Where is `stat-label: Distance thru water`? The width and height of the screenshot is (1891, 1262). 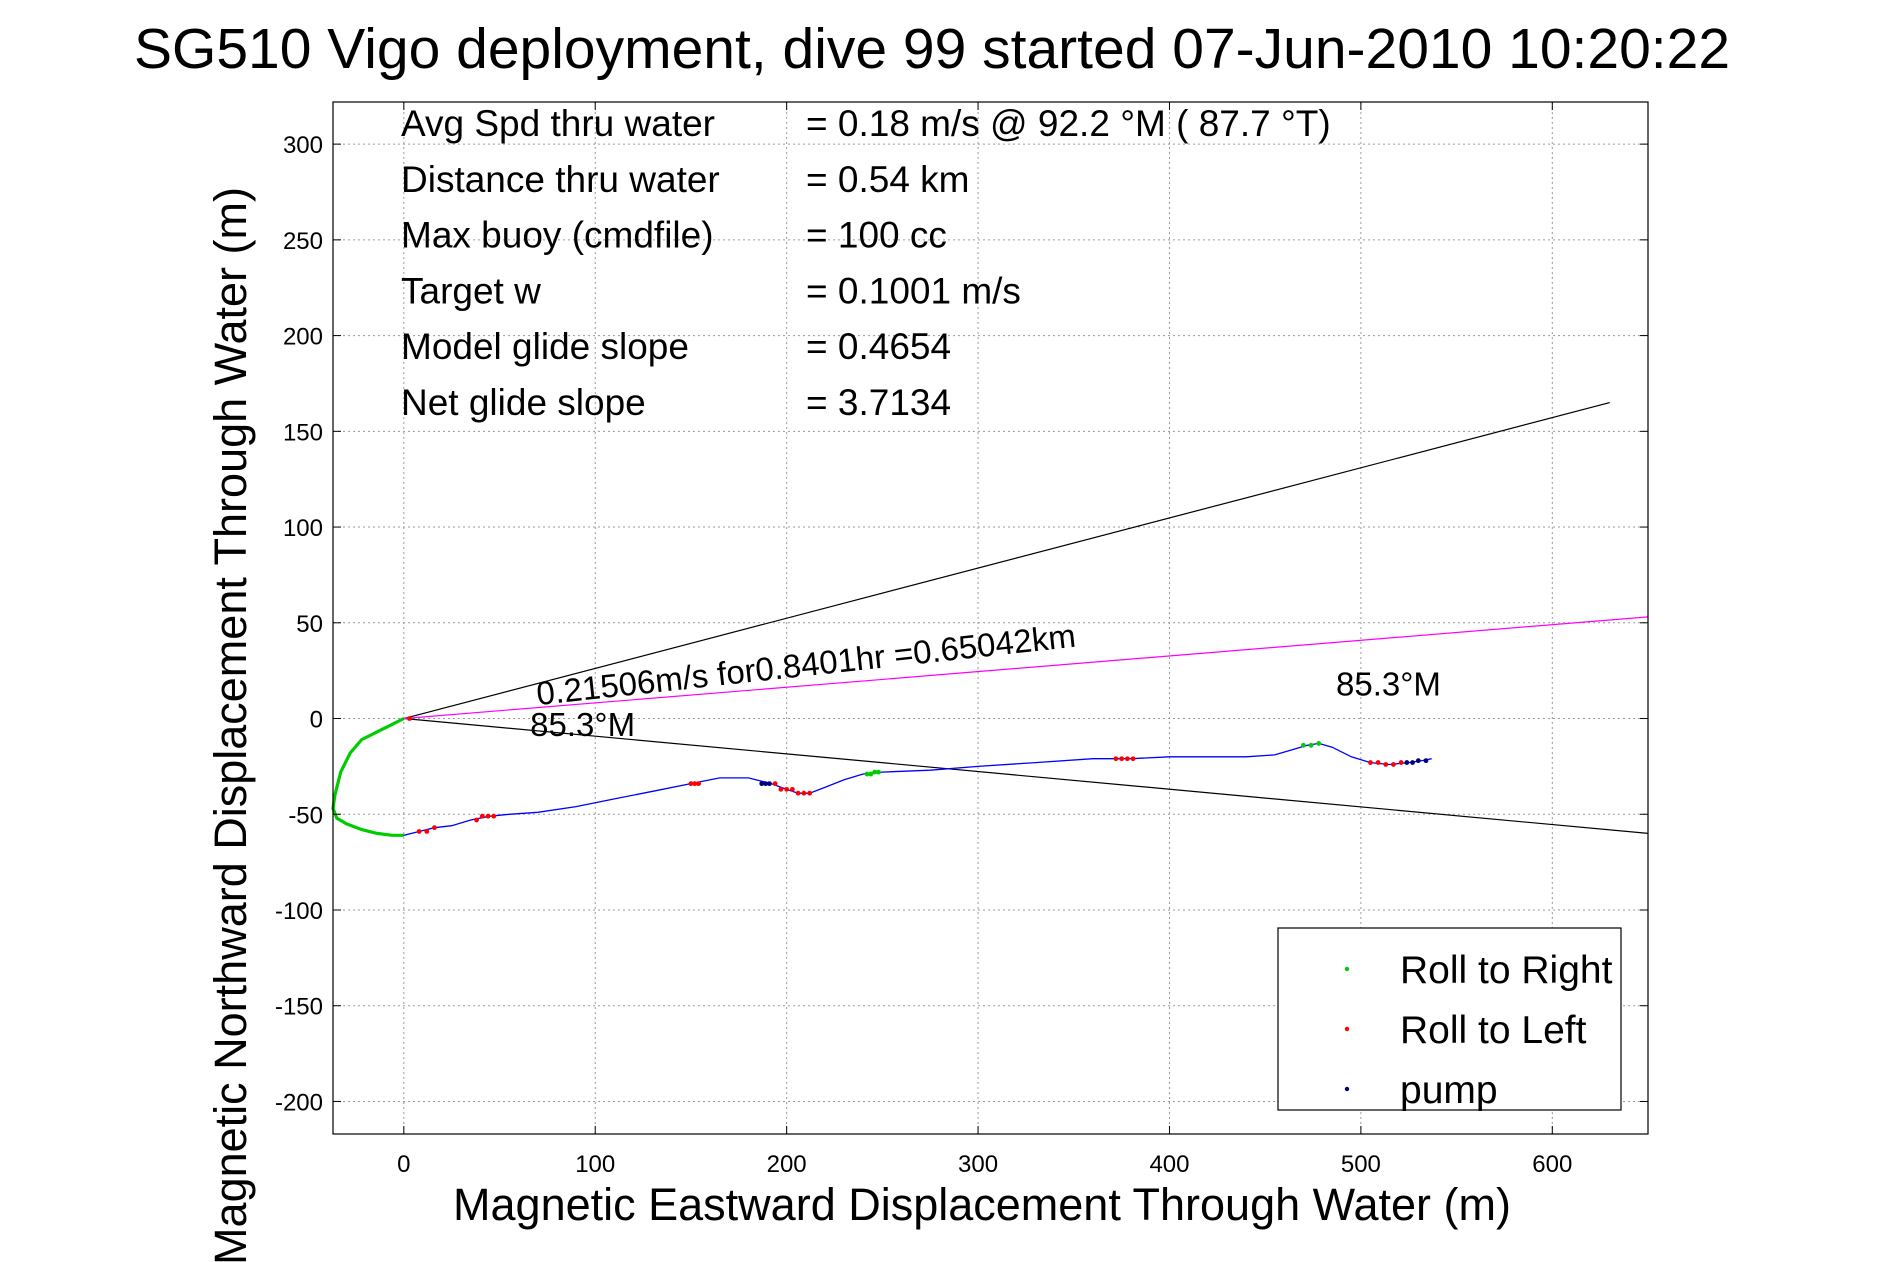 stat-label: Distance thru water is located at coordinates (560, 179).